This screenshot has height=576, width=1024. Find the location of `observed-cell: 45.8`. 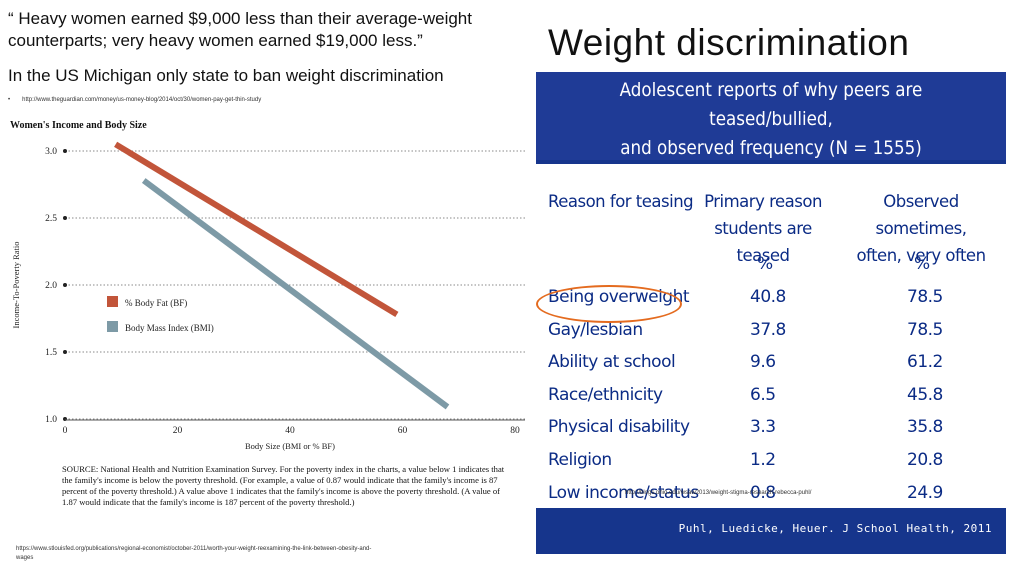

observed-cell: 45.8 is located at coordinates (925, 394).